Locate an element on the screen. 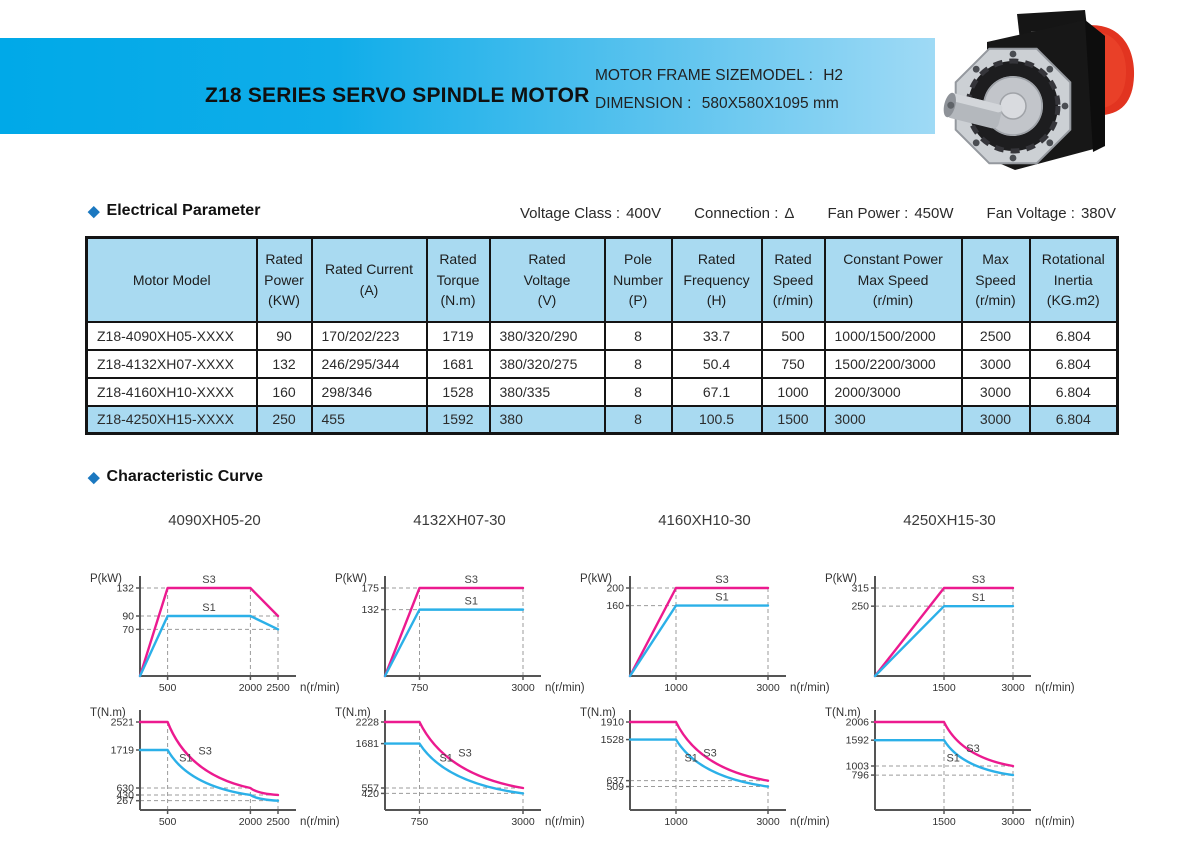 The image size is (1200, 850). column-header: Rated Power (KW) is located at coordinates (284, 279).